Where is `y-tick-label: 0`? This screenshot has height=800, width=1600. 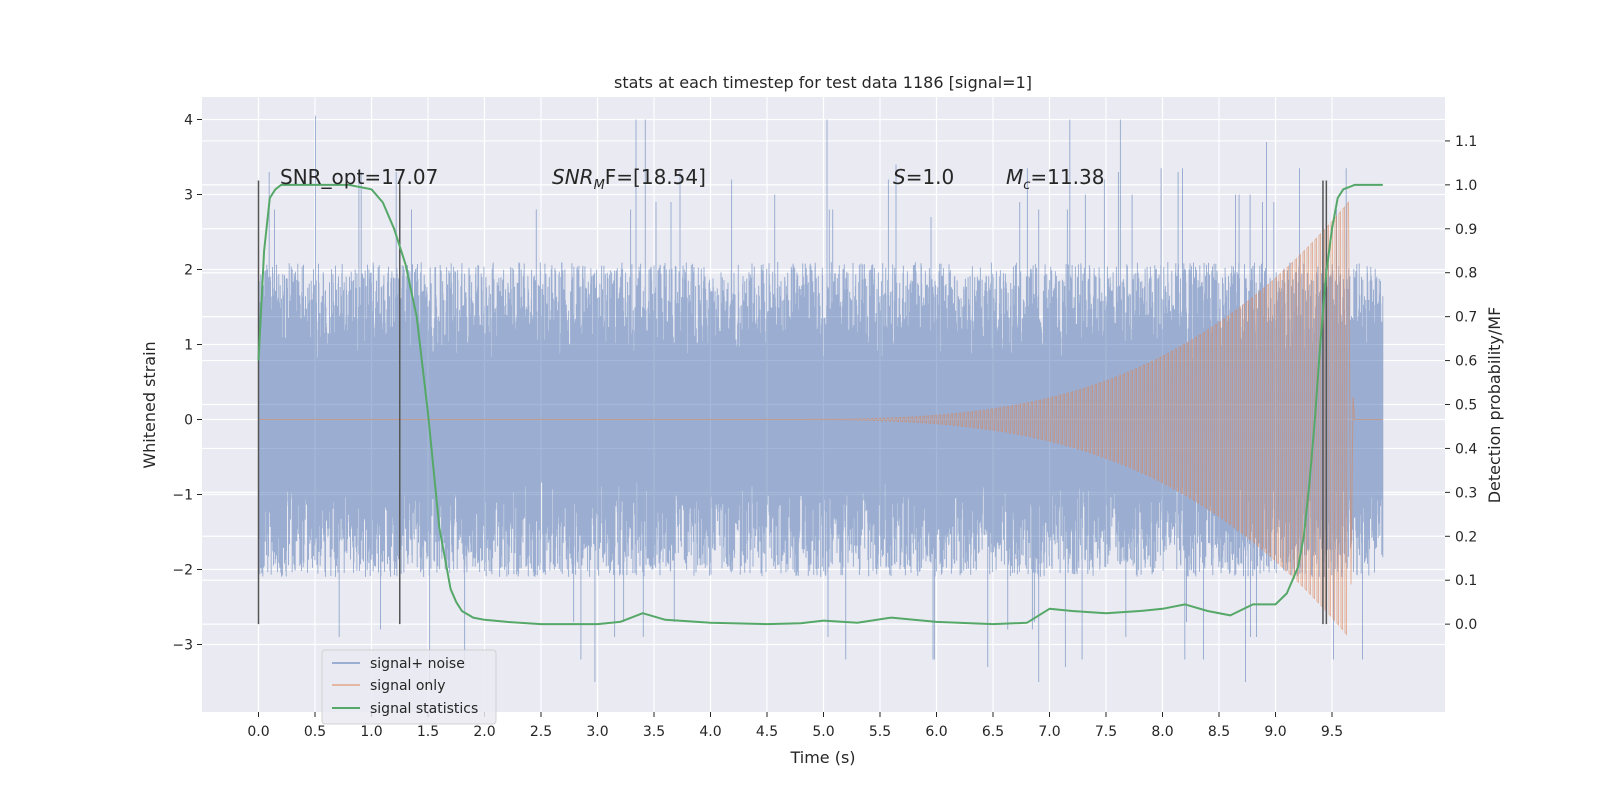
y-tick-label: 0 is located at coordinates (188, 421).